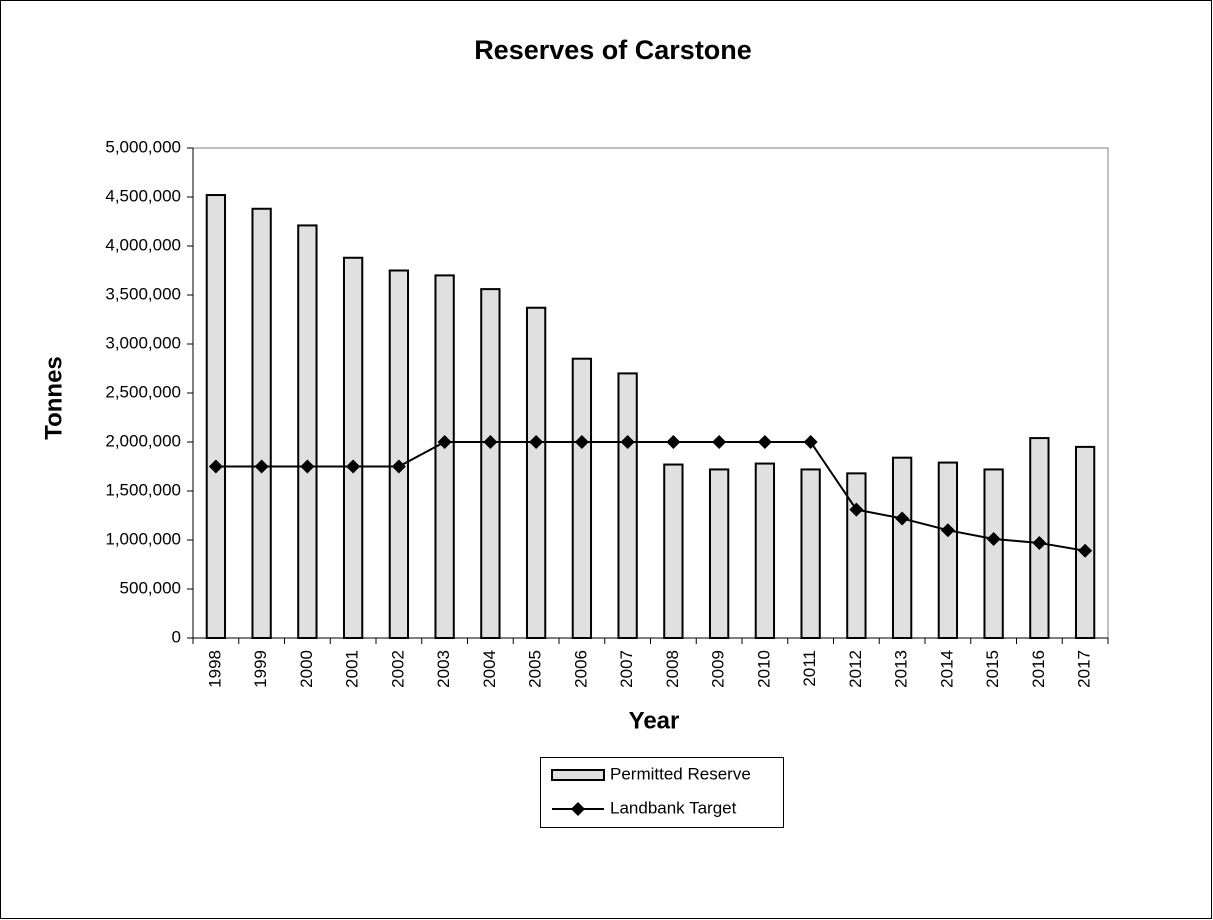  Describe the element at coordinates (143, 489) in the screenshot. I see `y-tick-label: 1,500,000` at that location.